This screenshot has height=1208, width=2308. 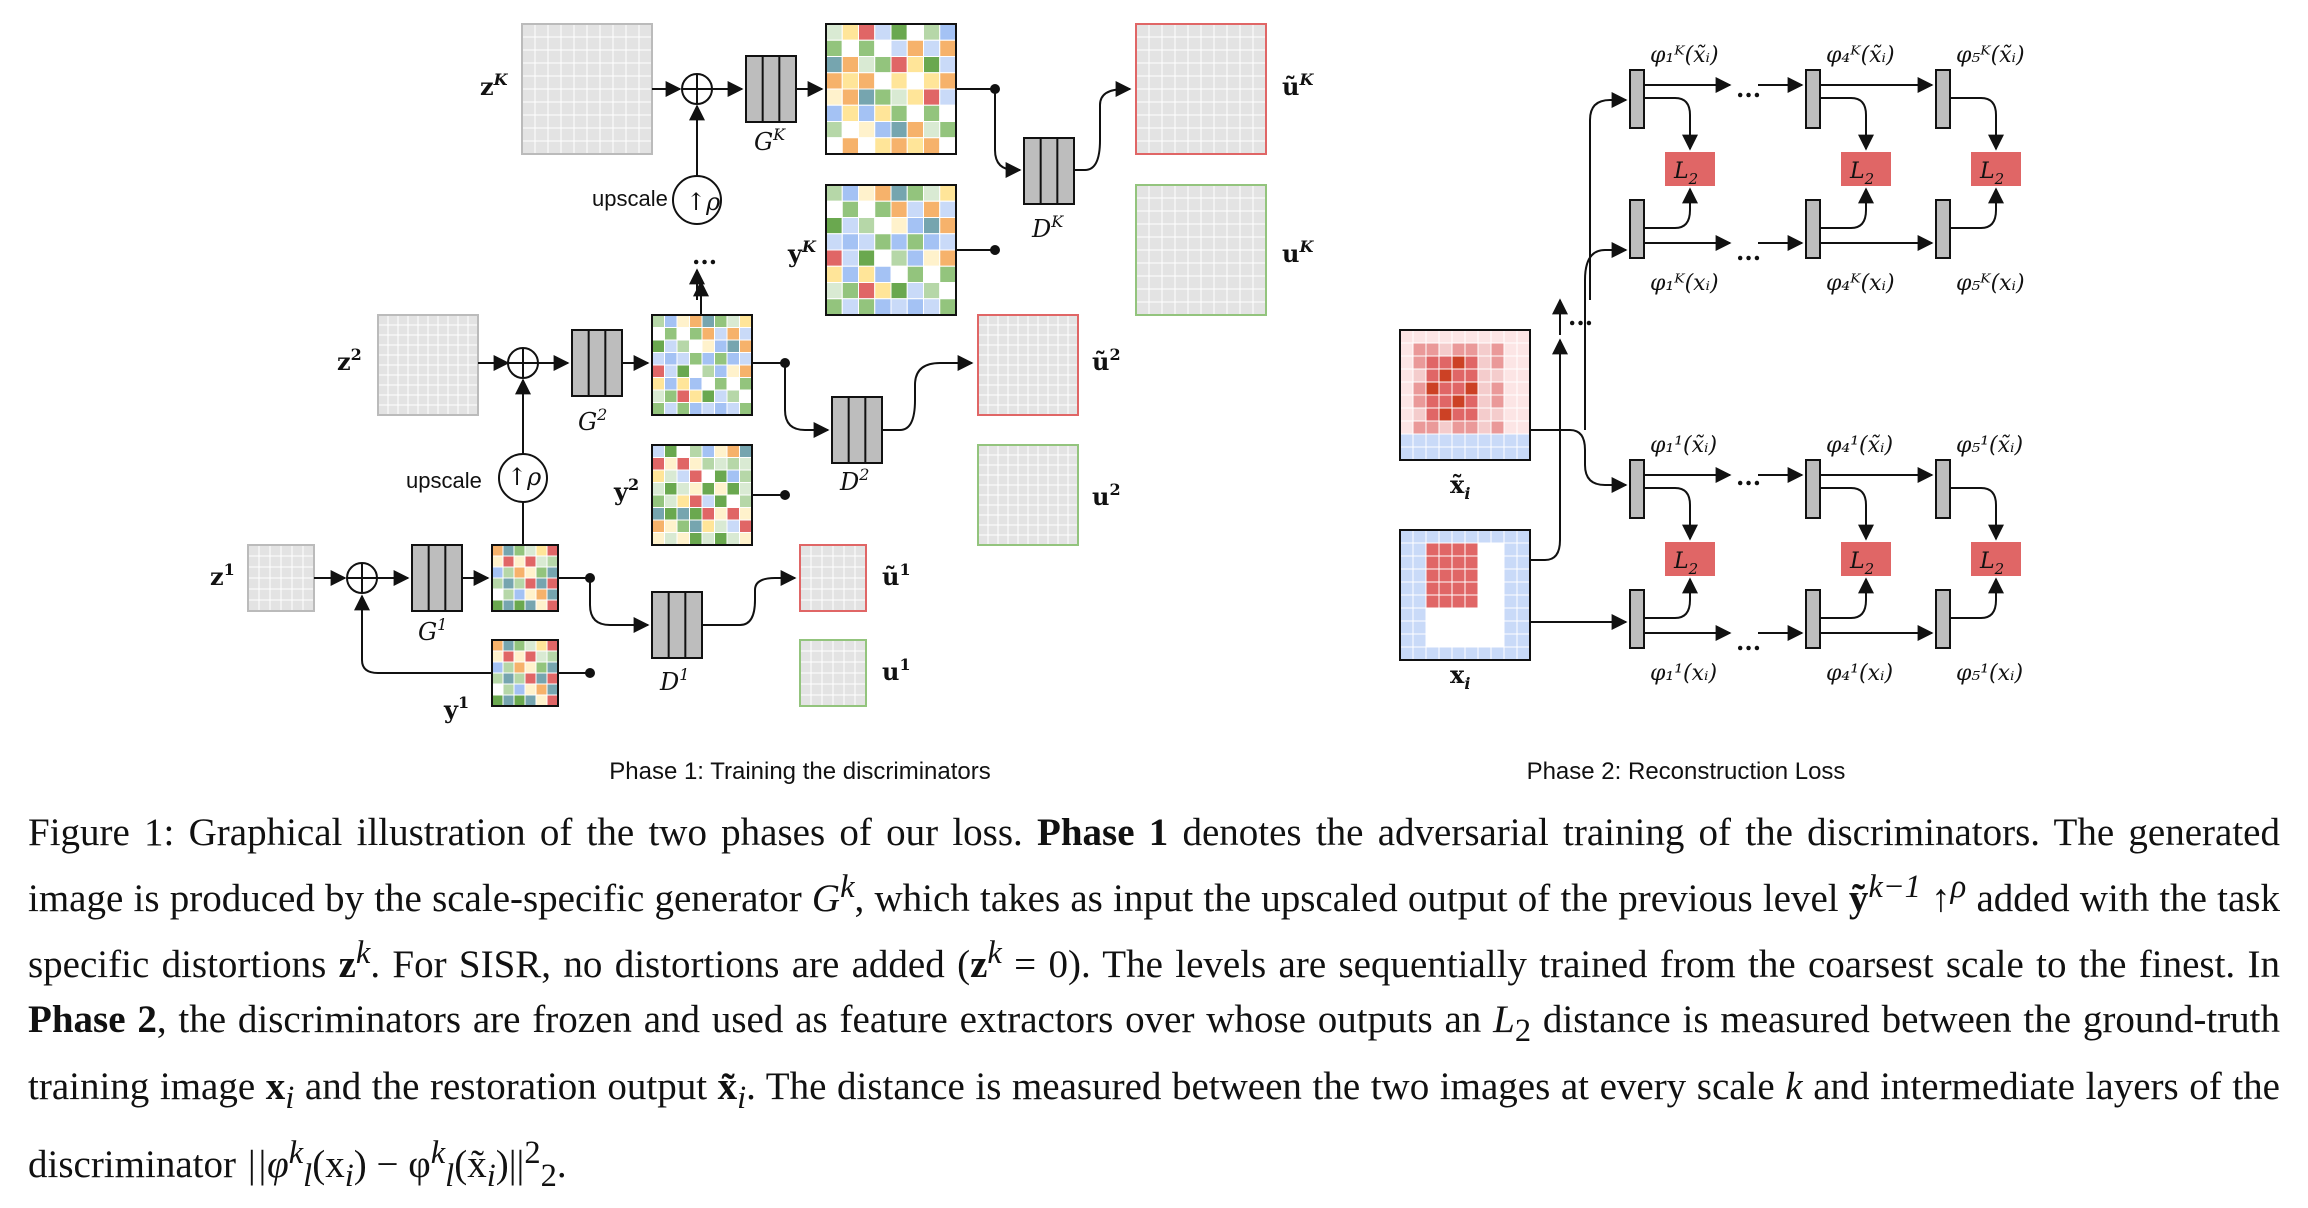 What do you see at coordinates (1838, 368) in the screenshot?
I see `loss-labels: L2 L2 L2 L2 L2 L2` at bounding box center [1838, 368].